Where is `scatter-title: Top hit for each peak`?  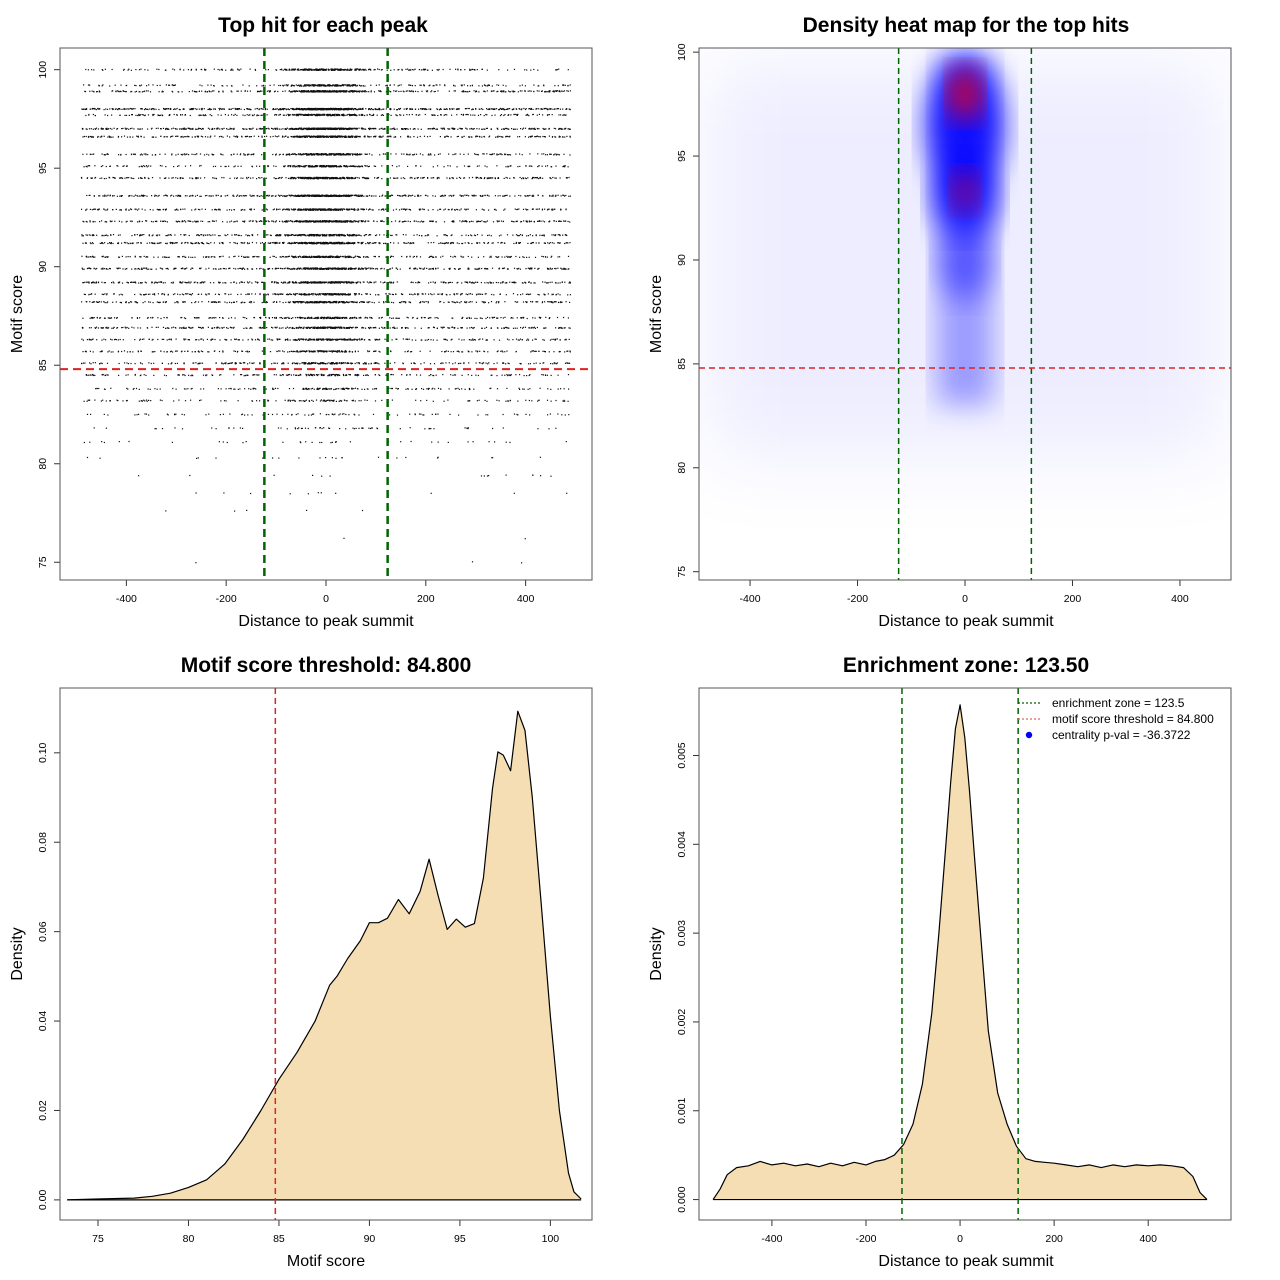
scatter-title: Top hit for each peak is located at coordinates (323, 25).